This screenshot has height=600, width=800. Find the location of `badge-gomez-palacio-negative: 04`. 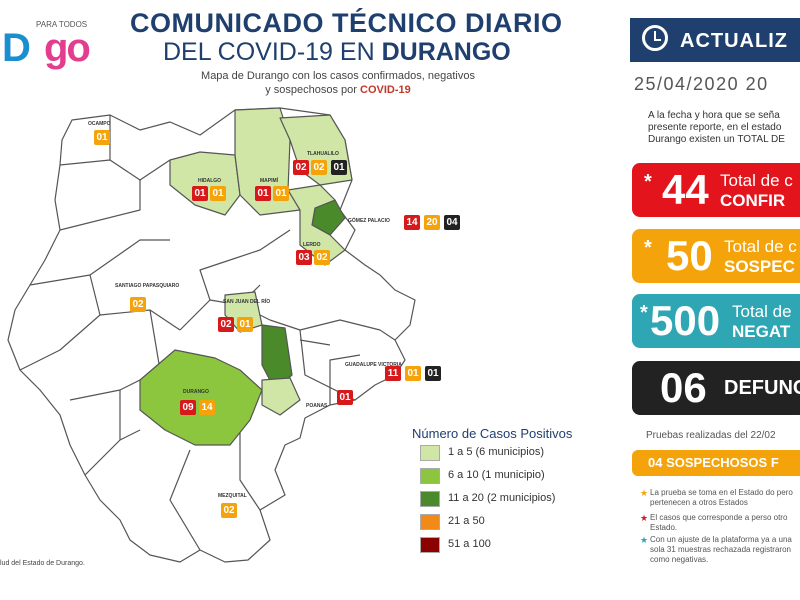

badge-gomez-palacio-negative: 04 is located at coordinates (452, 222).